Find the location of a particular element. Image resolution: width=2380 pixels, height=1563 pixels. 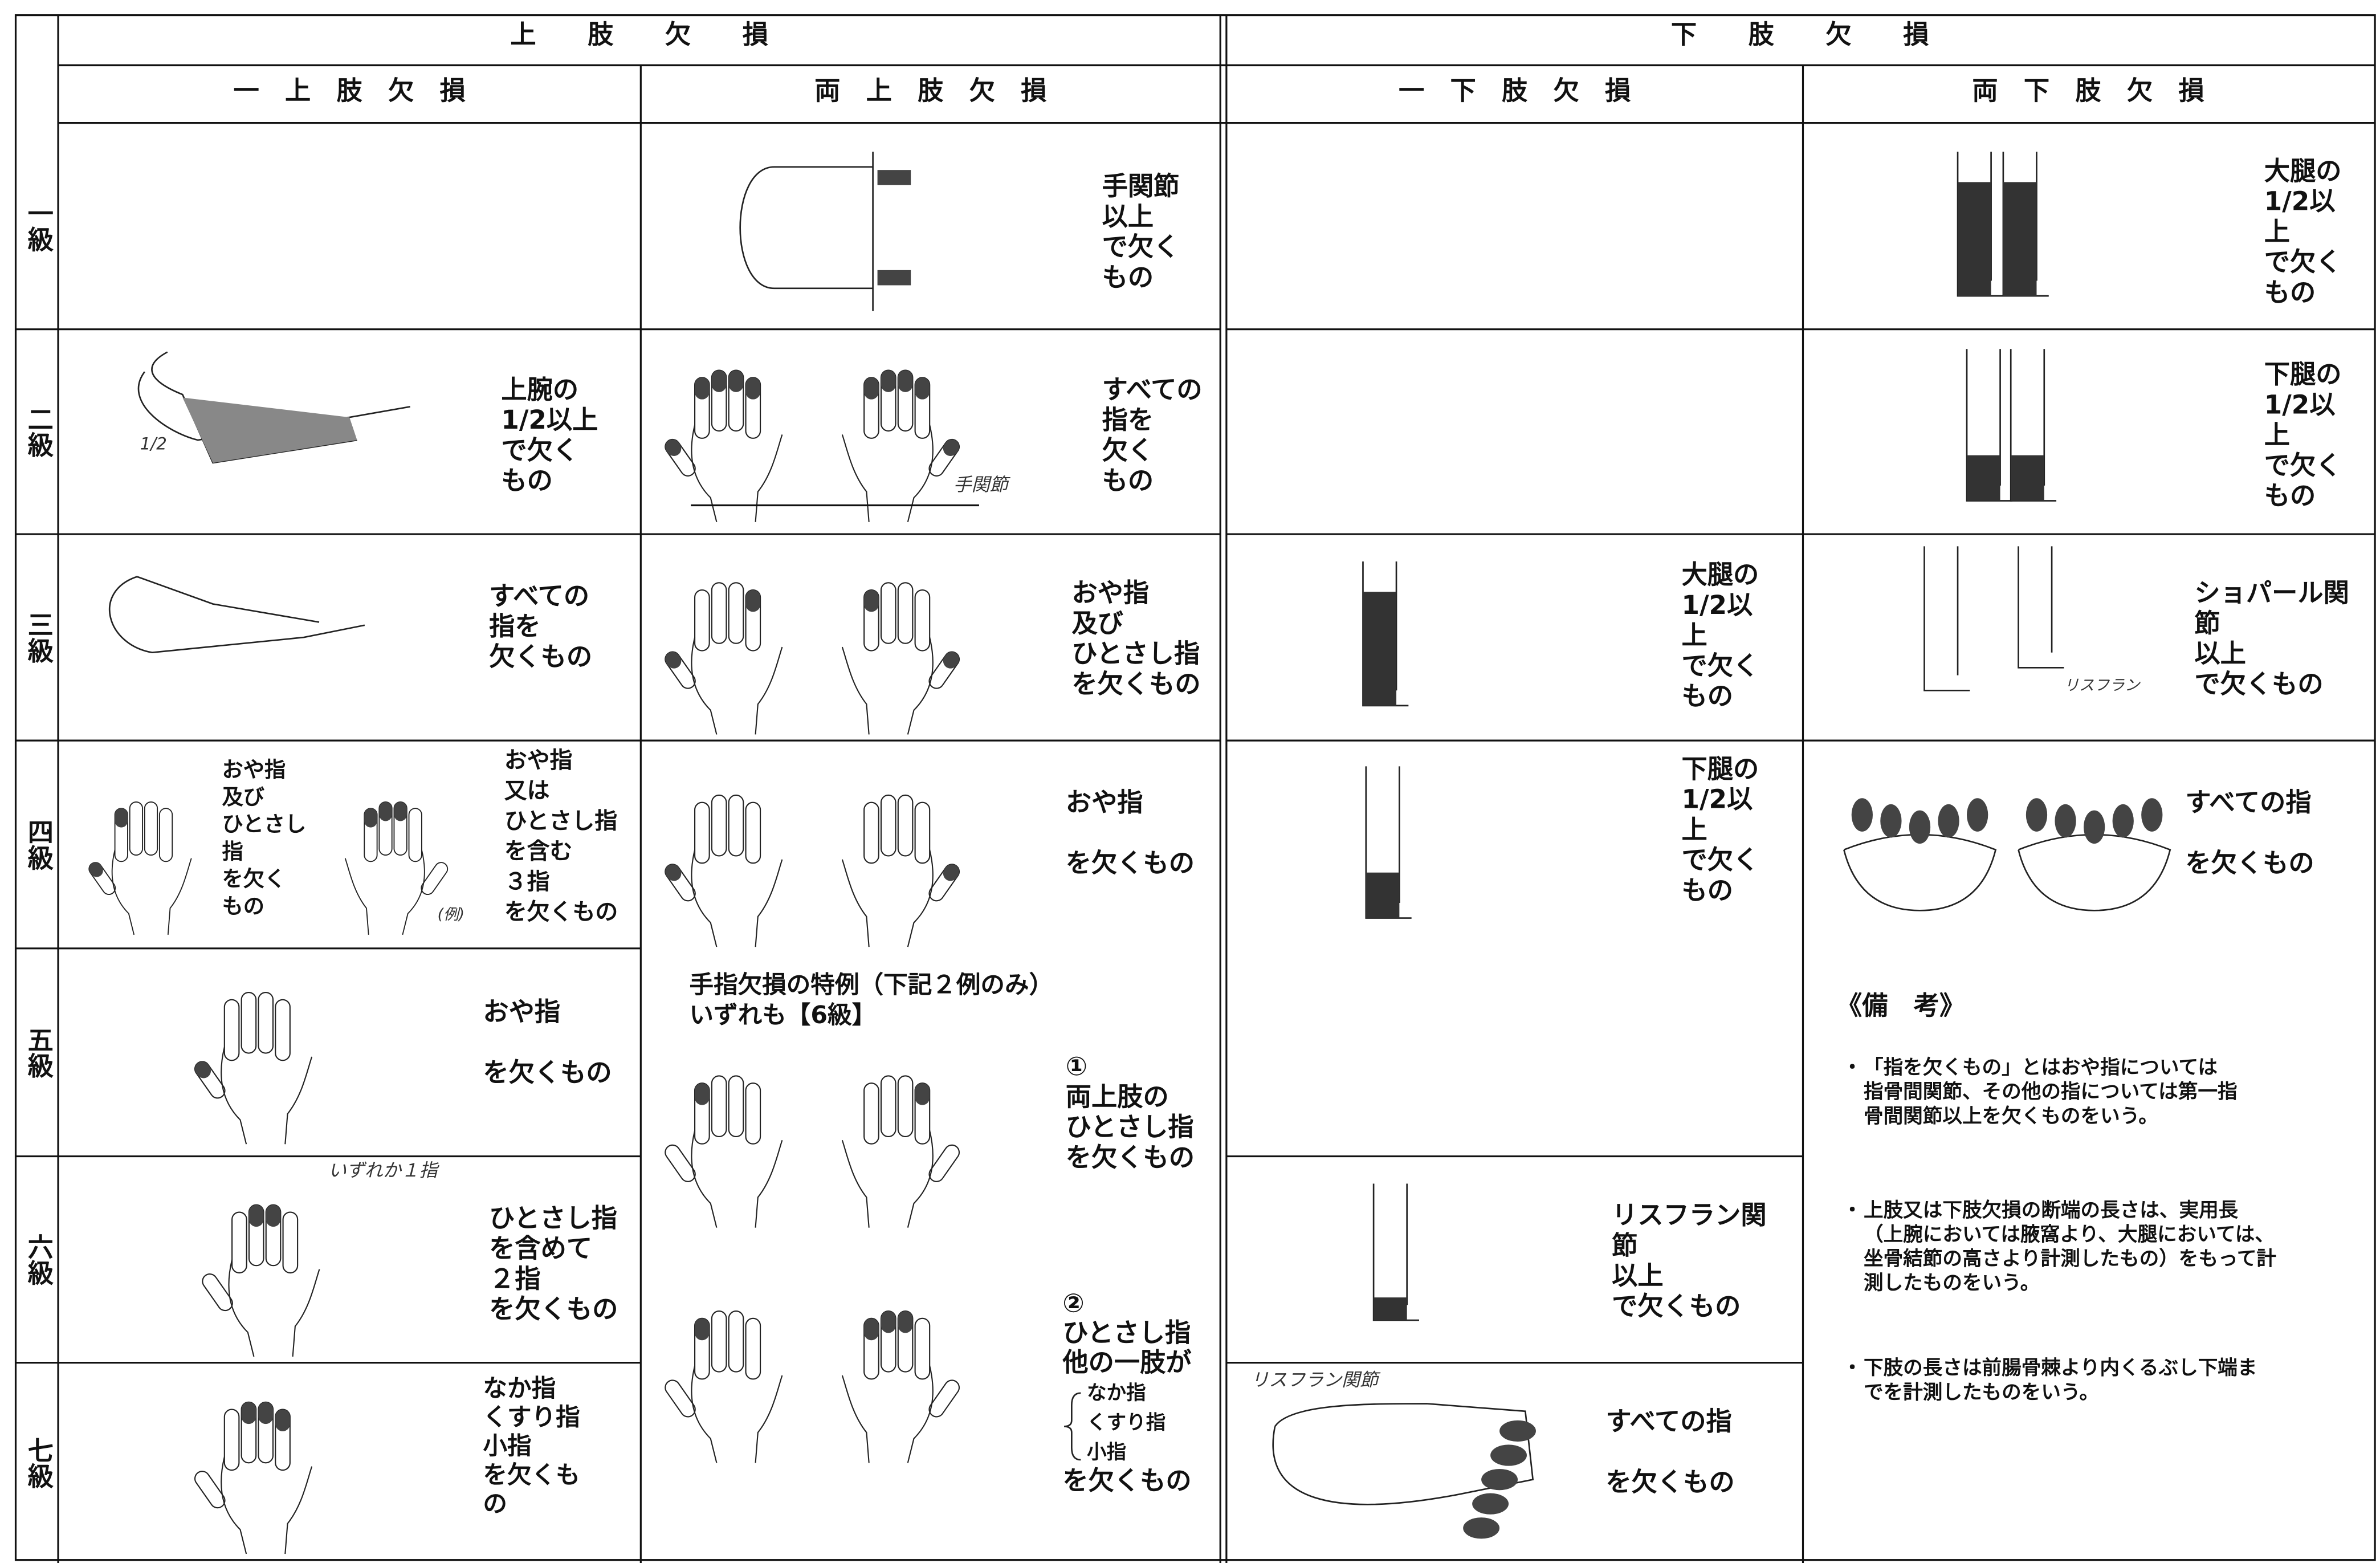

remark-line: 測したものをいう。 is located at coordinates (1952, 1284).